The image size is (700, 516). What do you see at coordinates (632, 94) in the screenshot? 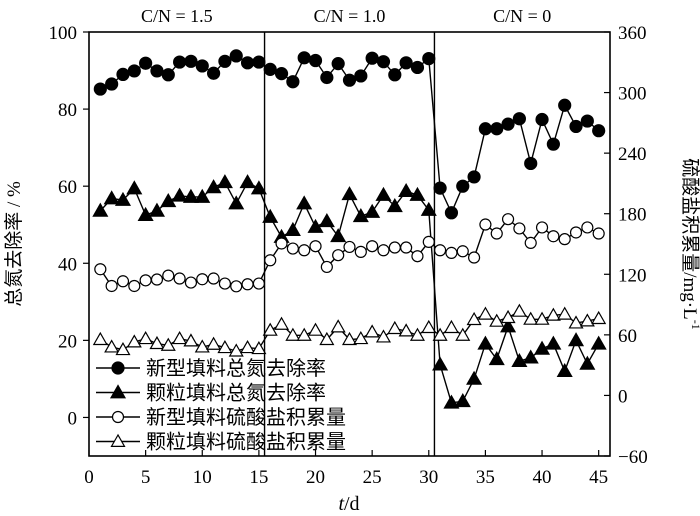
I see `y-right-tick-label: 300` at bounding box center [632, 94].